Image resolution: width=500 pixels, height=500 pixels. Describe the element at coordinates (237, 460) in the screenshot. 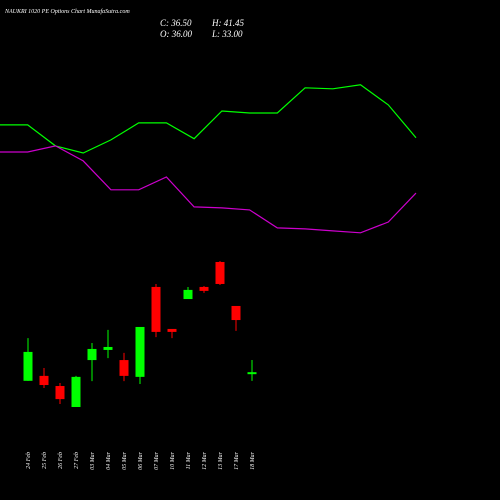

I see `x-tick-label: 17 Mar` at that location.